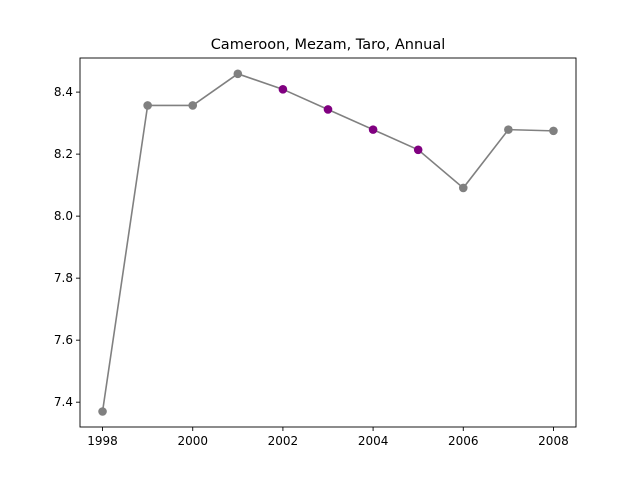  Describe the element at coordinates (553, 441) in the screenshot. I see `x-tick-label: 2008` at that location.